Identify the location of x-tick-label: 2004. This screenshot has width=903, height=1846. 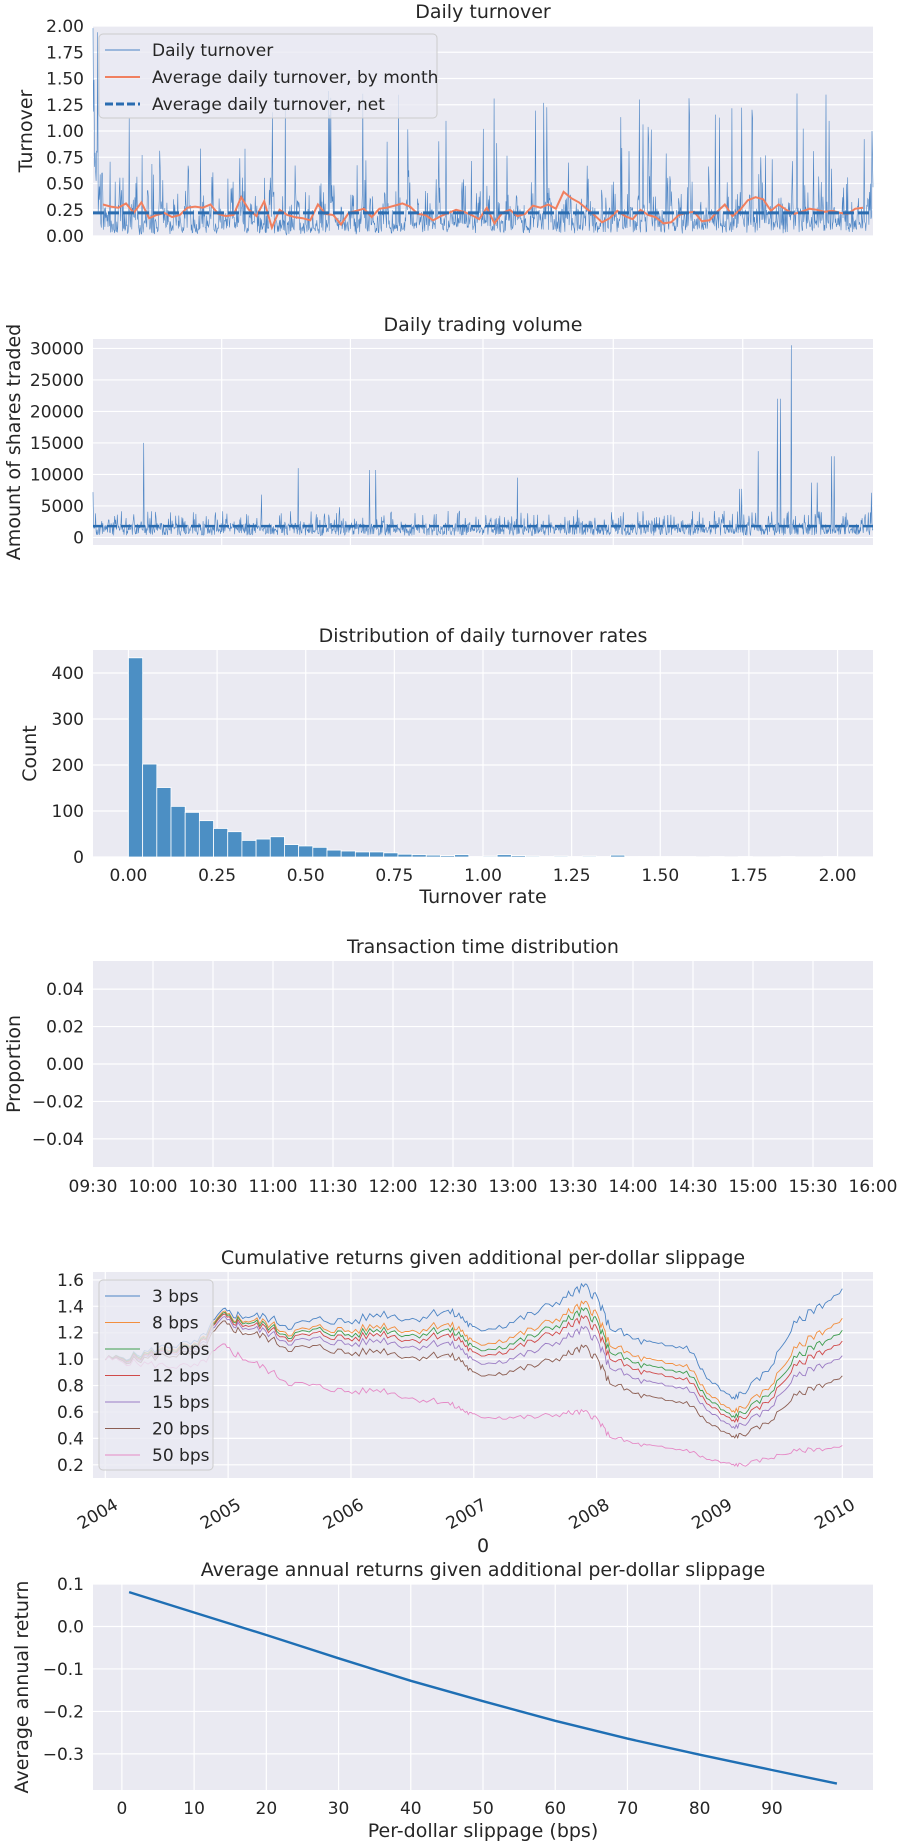
(97, 1514).